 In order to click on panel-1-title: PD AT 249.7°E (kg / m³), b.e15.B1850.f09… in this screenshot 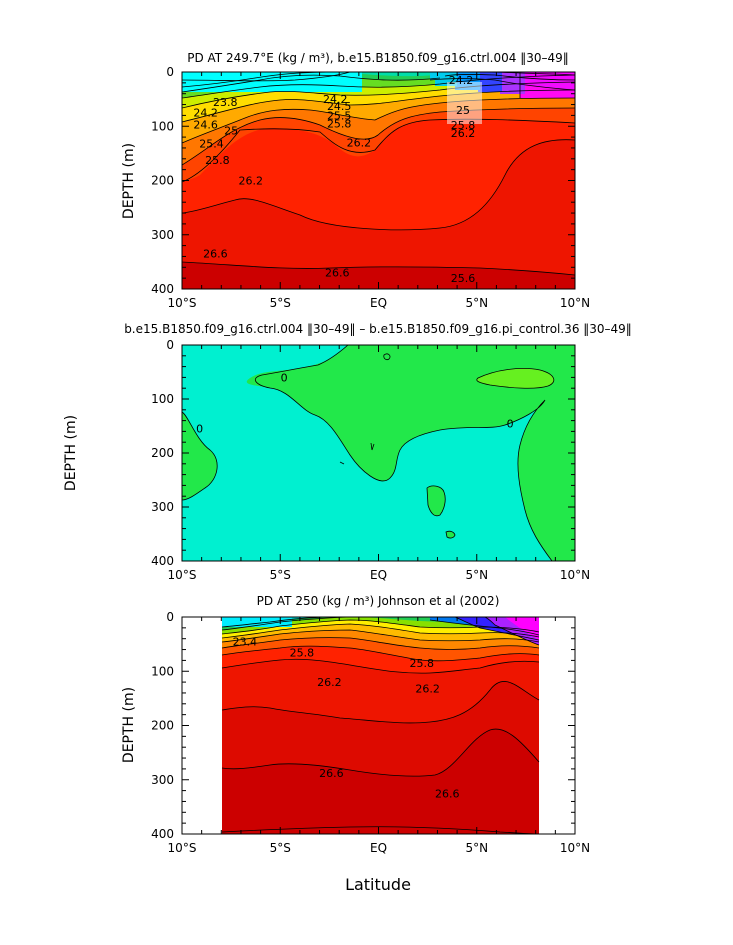, I will do `click(378, 58)`.